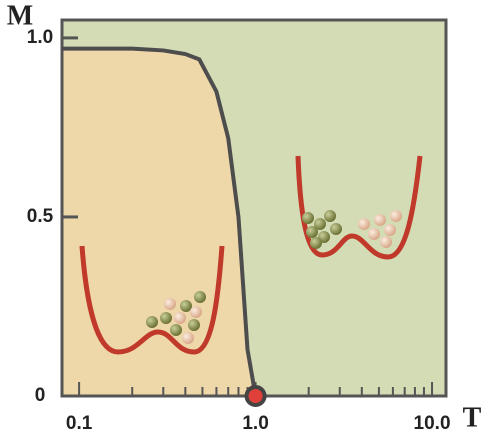 The image size is (486, 446). Describe the element at coordinates (255, 396) in the screenshot. I see `critical-point` at that location.